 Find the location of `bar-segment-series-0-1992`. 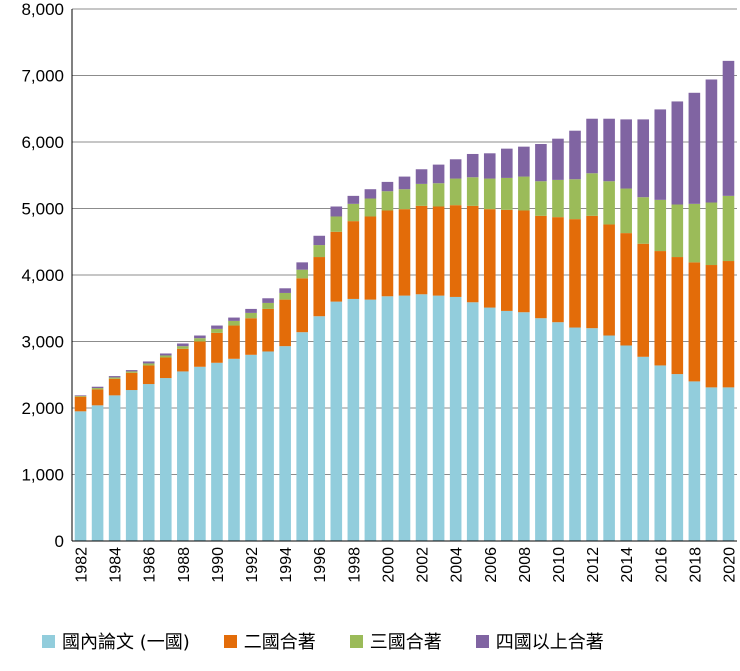

bar-segment-series-0-1992 is located at coordinates (251, 447).